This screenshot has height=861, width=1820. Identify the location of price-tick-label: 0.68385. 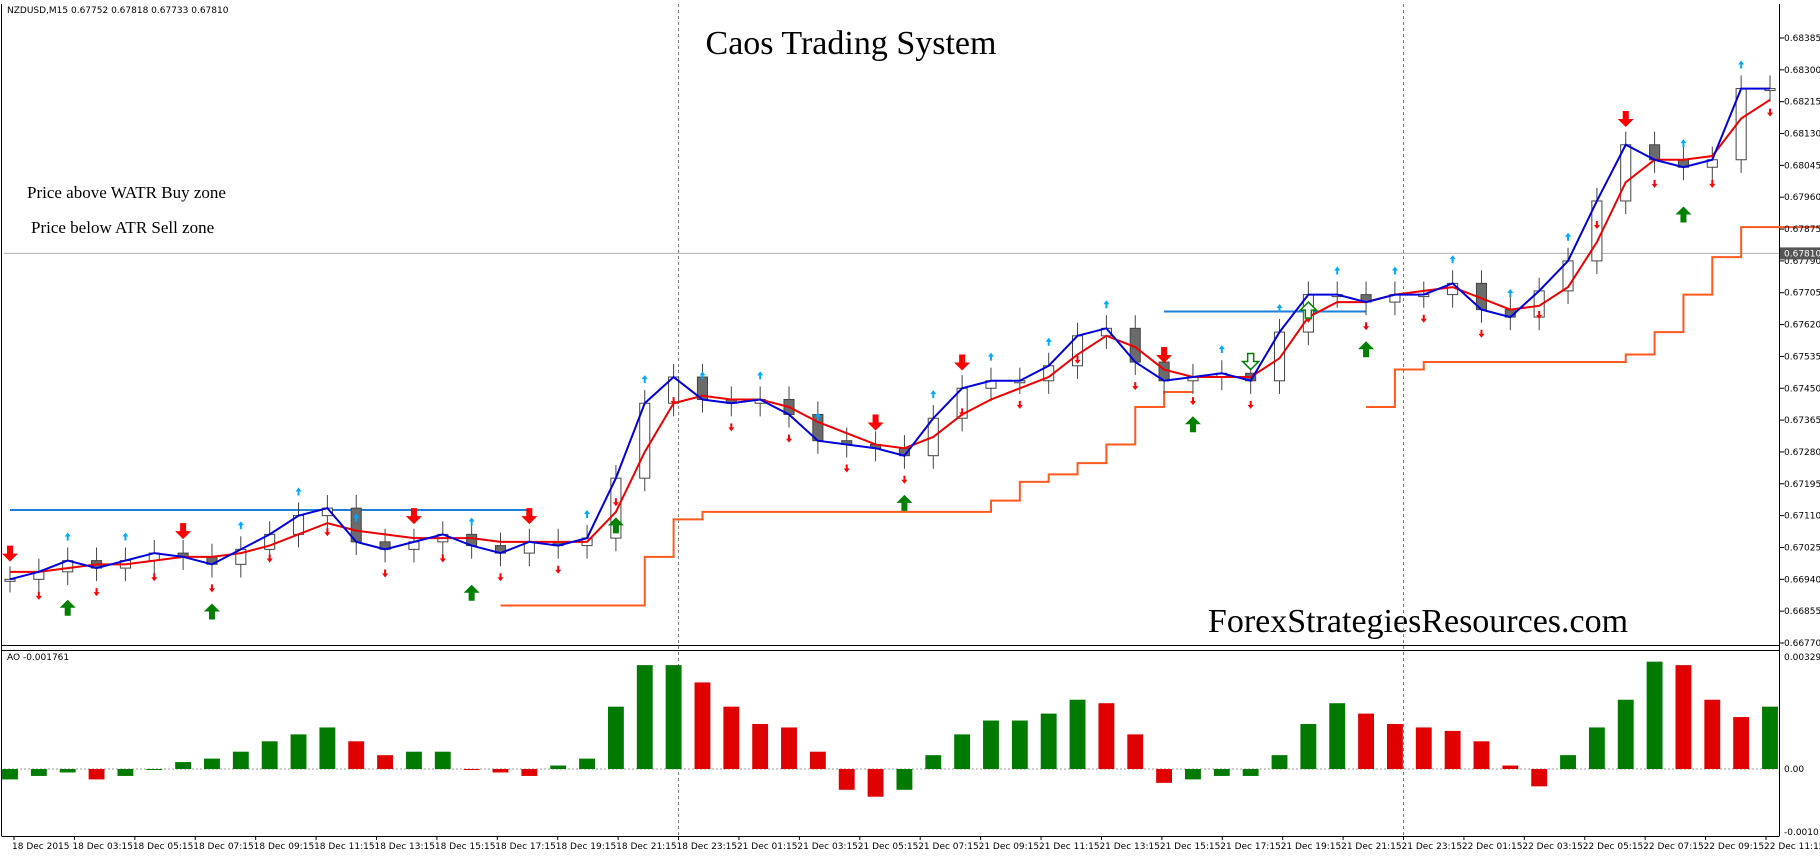
(1802, 39).